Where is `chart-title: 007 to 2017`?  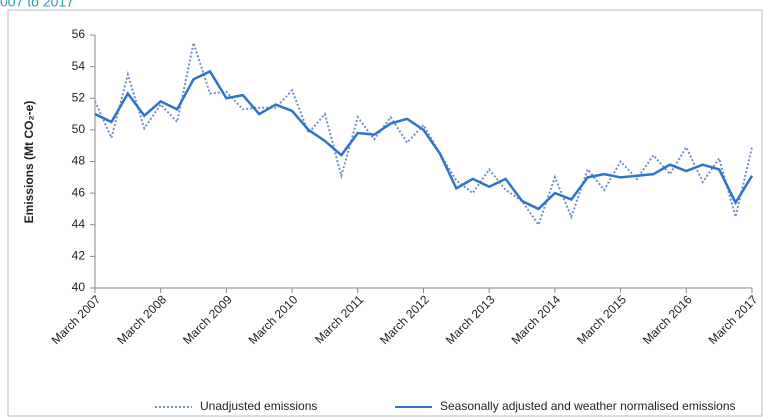
chart-title: 007 to 2017 is located at coordinates (37, 5).